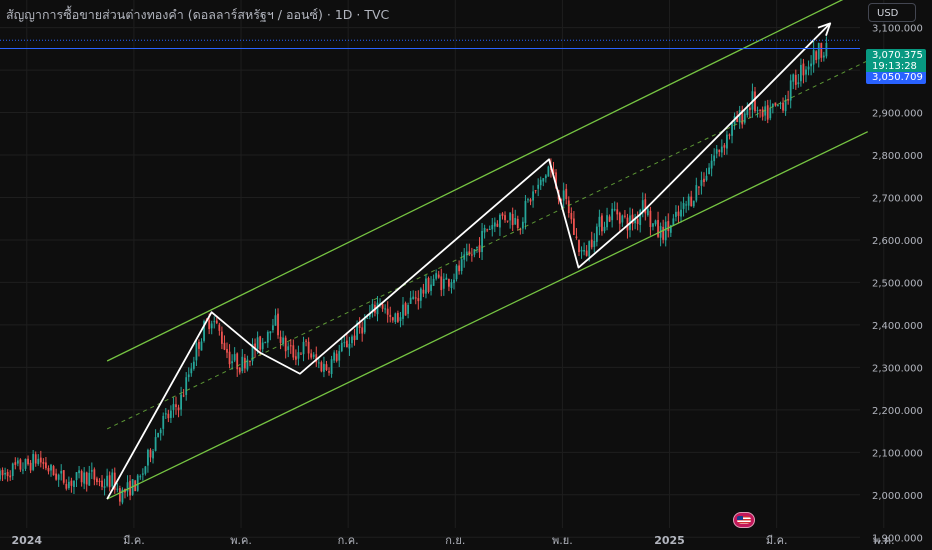 The image size is (932, 550). I want to click on us-flag-icon, so click(744, 520).